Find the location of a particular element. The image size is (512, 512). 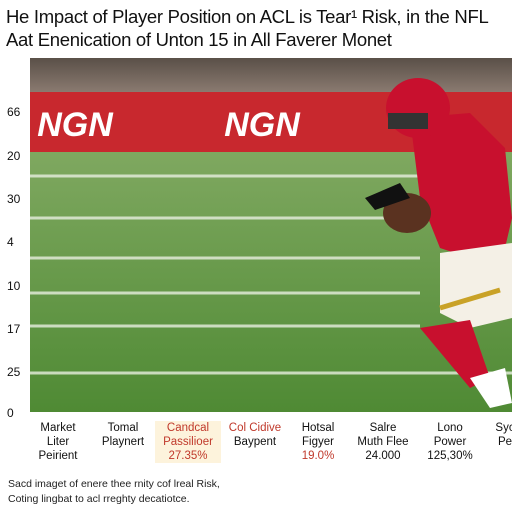

column-text: Passilioer is located at coordinates (188, 442).